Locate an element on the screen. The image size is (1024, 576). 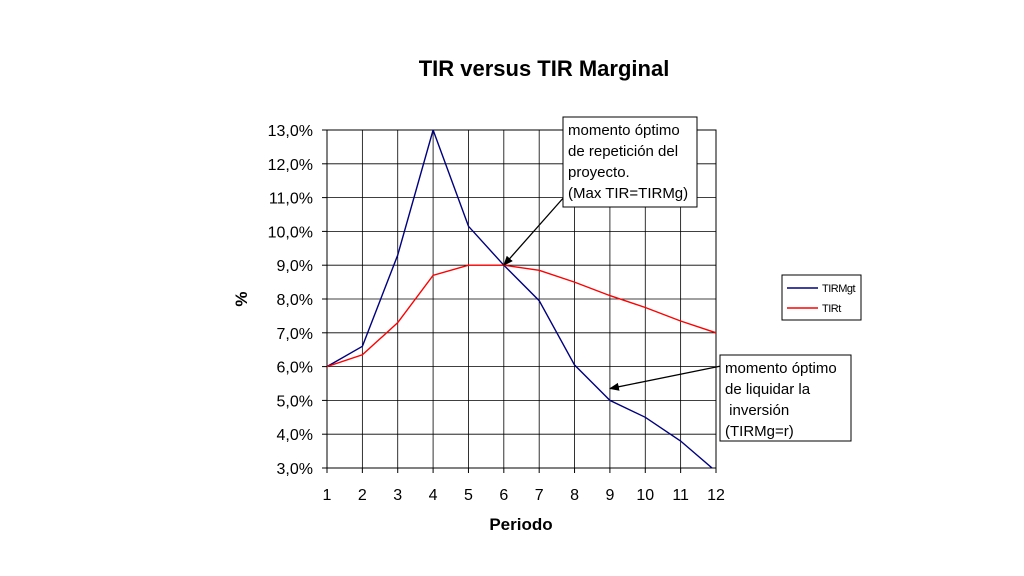
y-tick-label: 7,0% is located at coordinates (295, 334).